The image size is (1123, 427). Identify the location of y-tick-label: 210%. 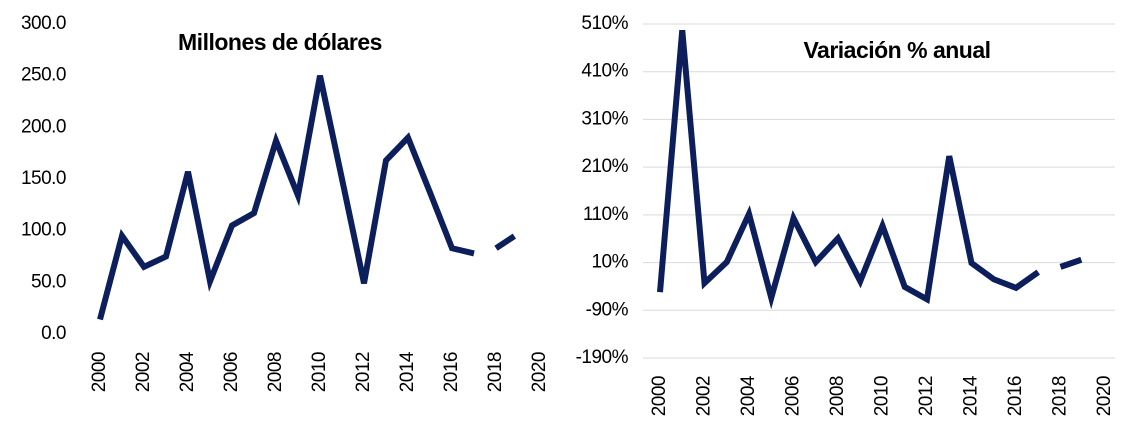
(604, 166).